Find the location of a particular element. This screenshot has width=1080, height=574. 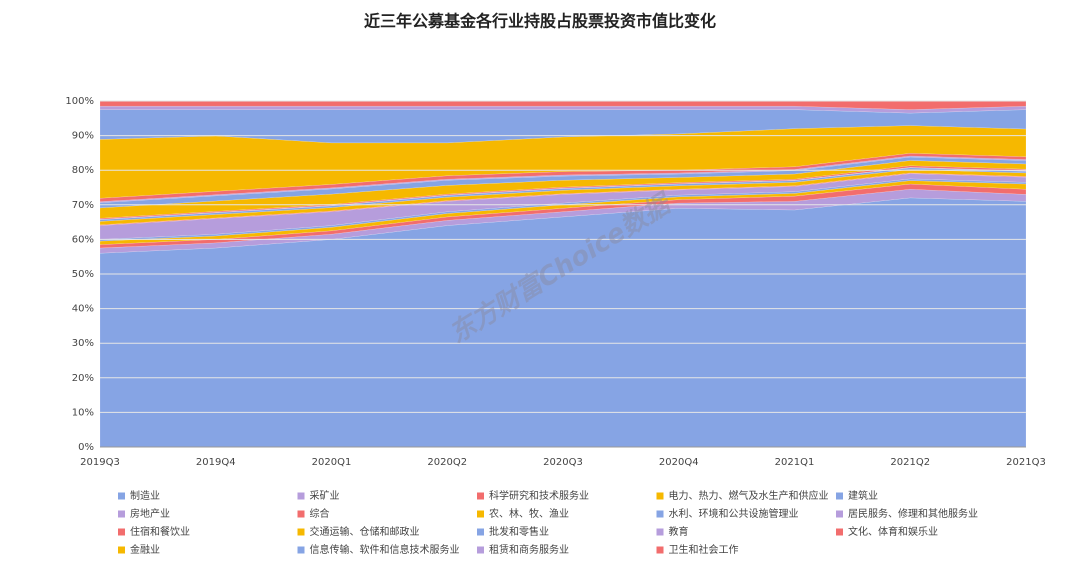

y-tick-label: 10% is located at coordinates (83, 412).